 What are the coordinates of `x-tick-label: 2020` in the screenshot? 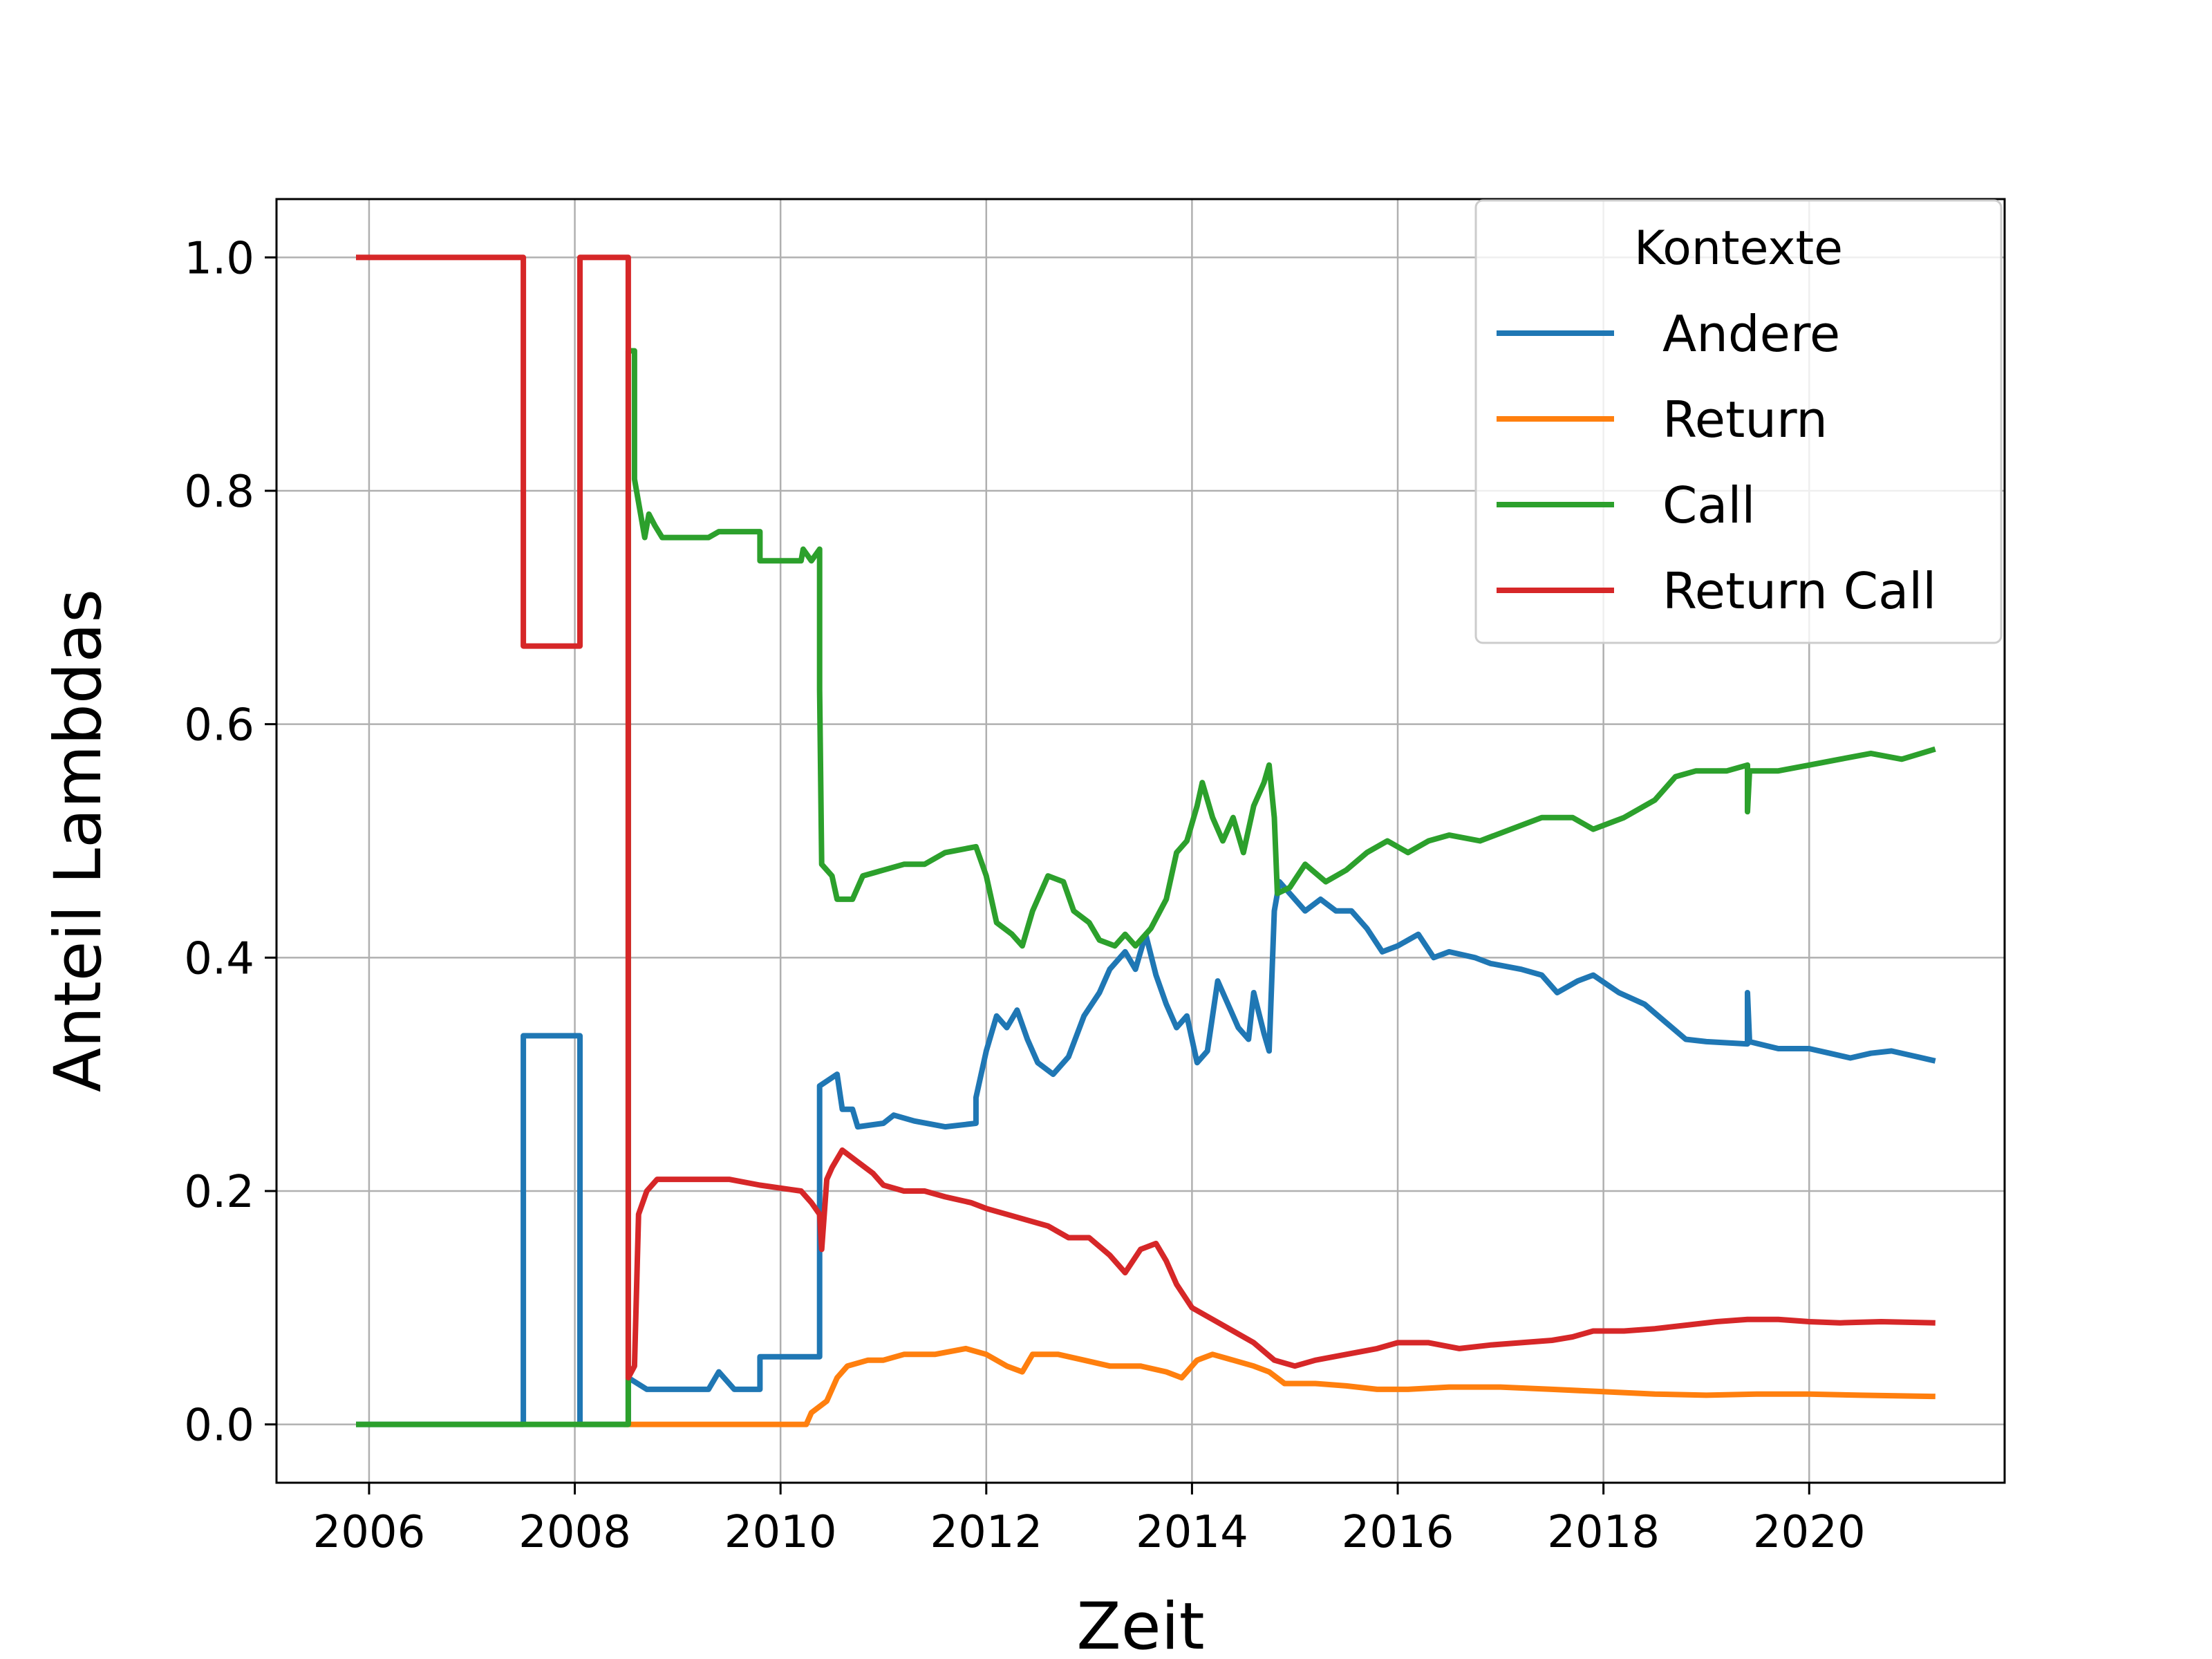 It's located at (1810, 1532).